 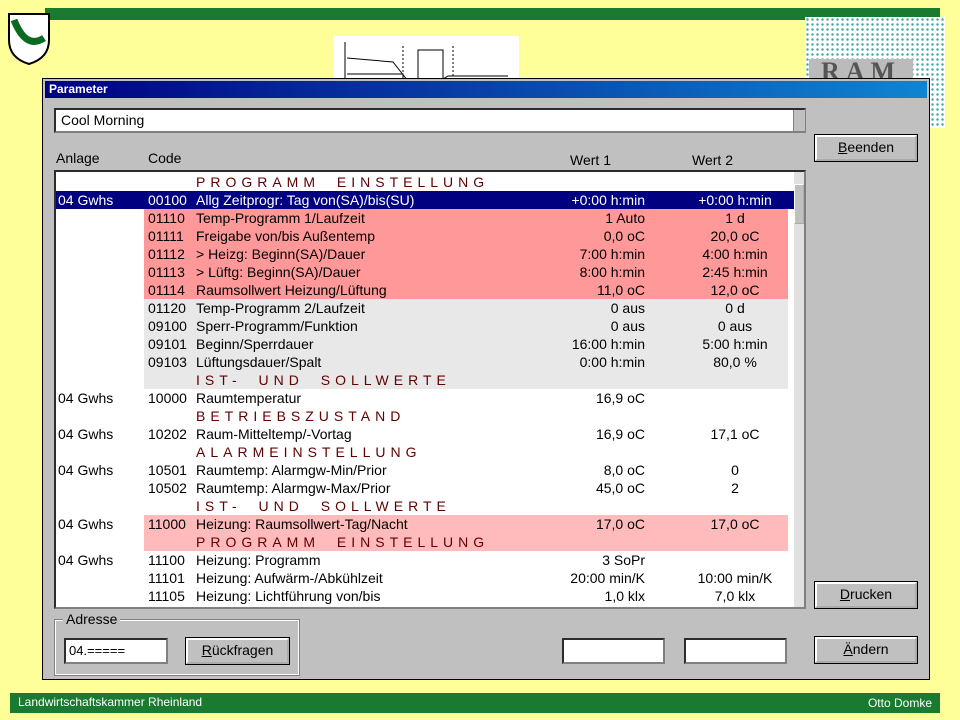 I want to click on code: 09101, so click(x=167, y=344).